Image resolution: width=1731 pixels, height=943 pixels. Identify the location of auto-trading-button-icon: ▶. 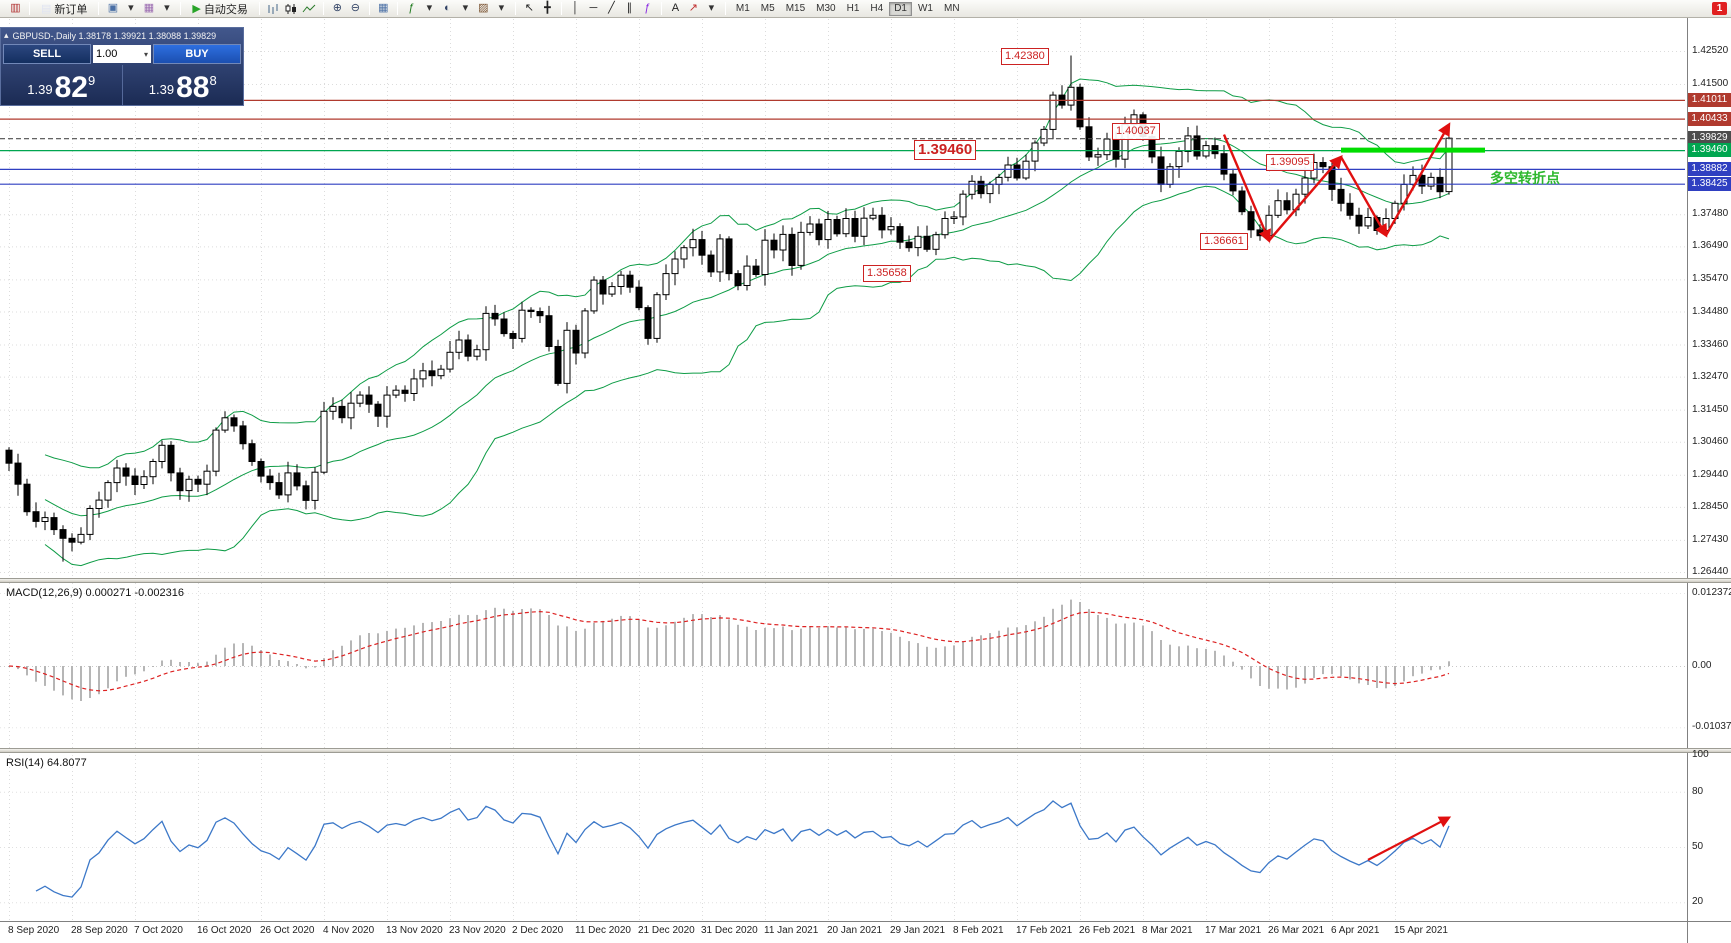
(196, 9).